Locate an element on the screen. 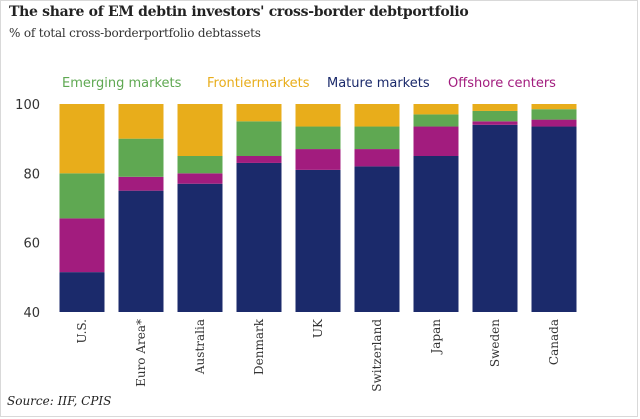 Image resolution: width=640 pixels, height=419 pixels. category-label: Euro Area* is located at coordinates (141, 353).